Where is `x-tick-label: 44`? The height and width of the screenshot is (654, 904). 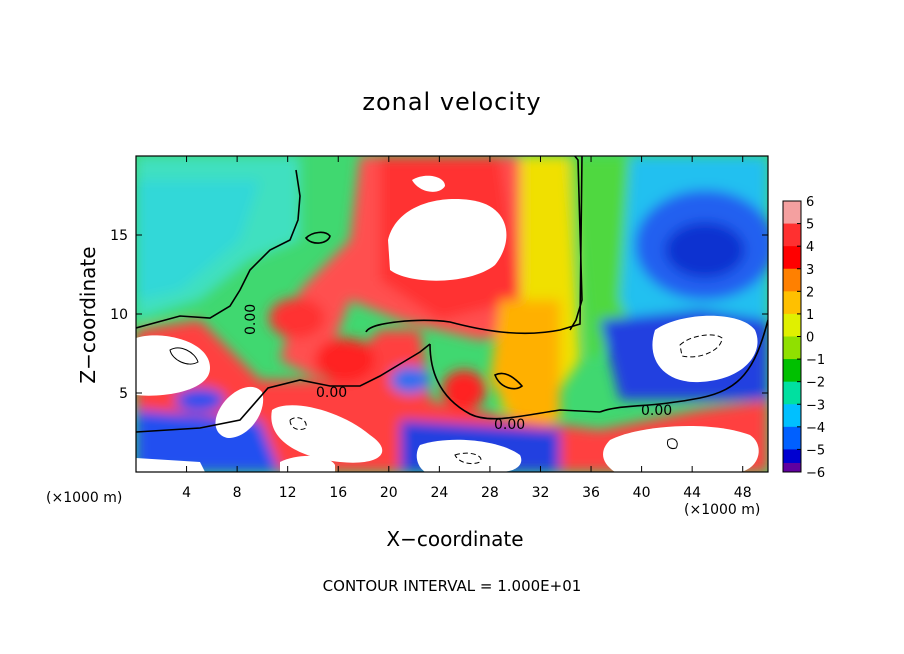 x-tick-label: 44 is located at coordinates (692, 493).